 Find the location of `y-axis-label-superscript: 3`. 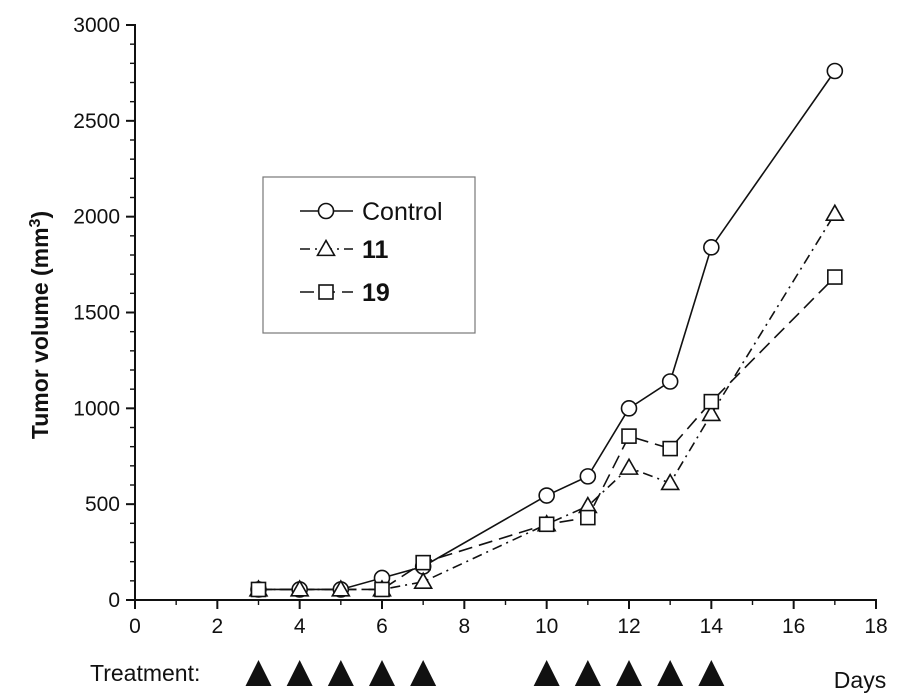

y-axis-label-superscript: 3 is located at coordinates (35, 222).